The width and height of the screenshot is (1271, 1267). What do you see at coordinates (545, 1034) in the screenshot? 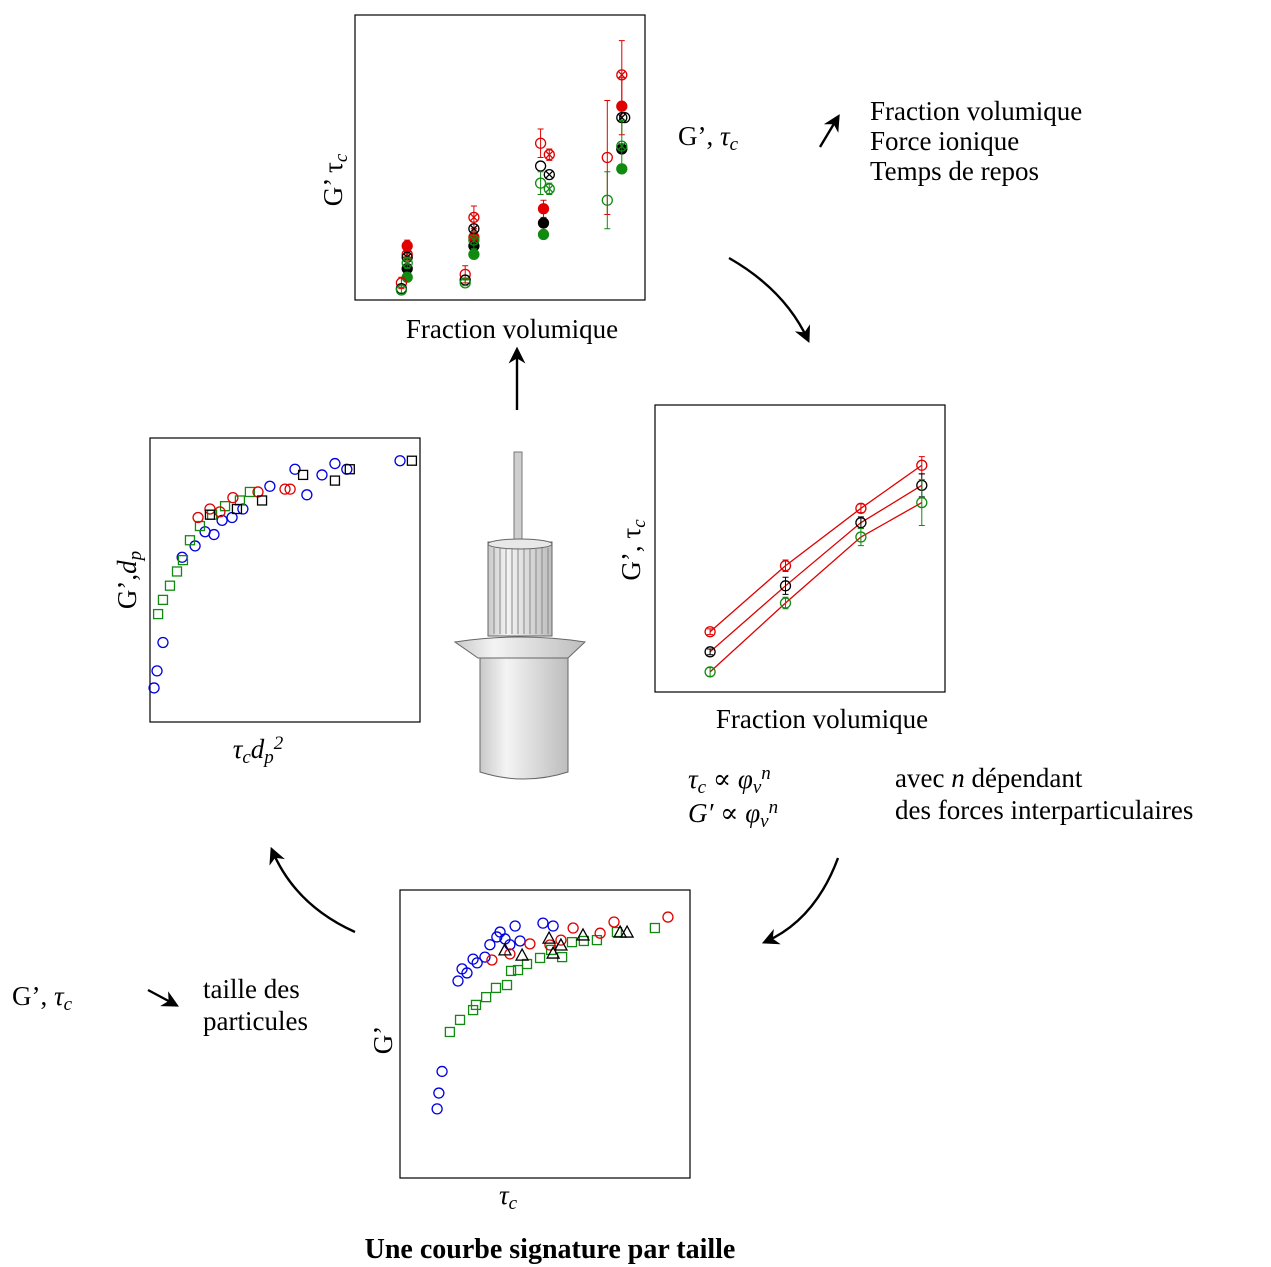
I see `plot-frame` at bounding box center [545, 1034].